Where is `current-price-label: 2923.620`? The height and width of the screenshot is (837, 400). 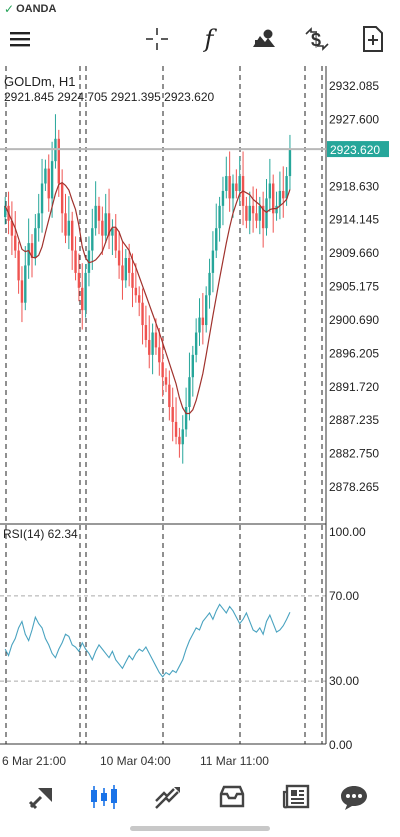
current-price-label: 2923.620 is located at coordinates (355, 150).